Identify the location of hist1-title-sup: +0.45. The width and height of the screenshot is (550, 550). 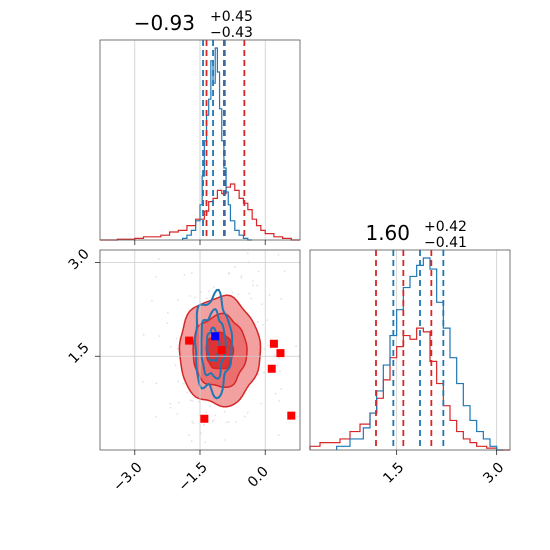
(231, 17).